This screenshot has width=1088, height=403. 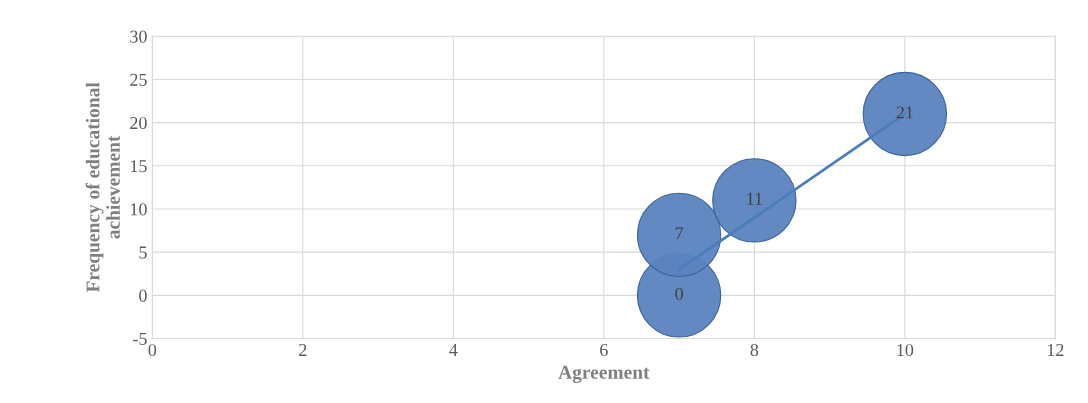 What do you see at coordinates (754, 198) in the screenshot?
I see `data-label: 11` at bounding box center [754, 198].